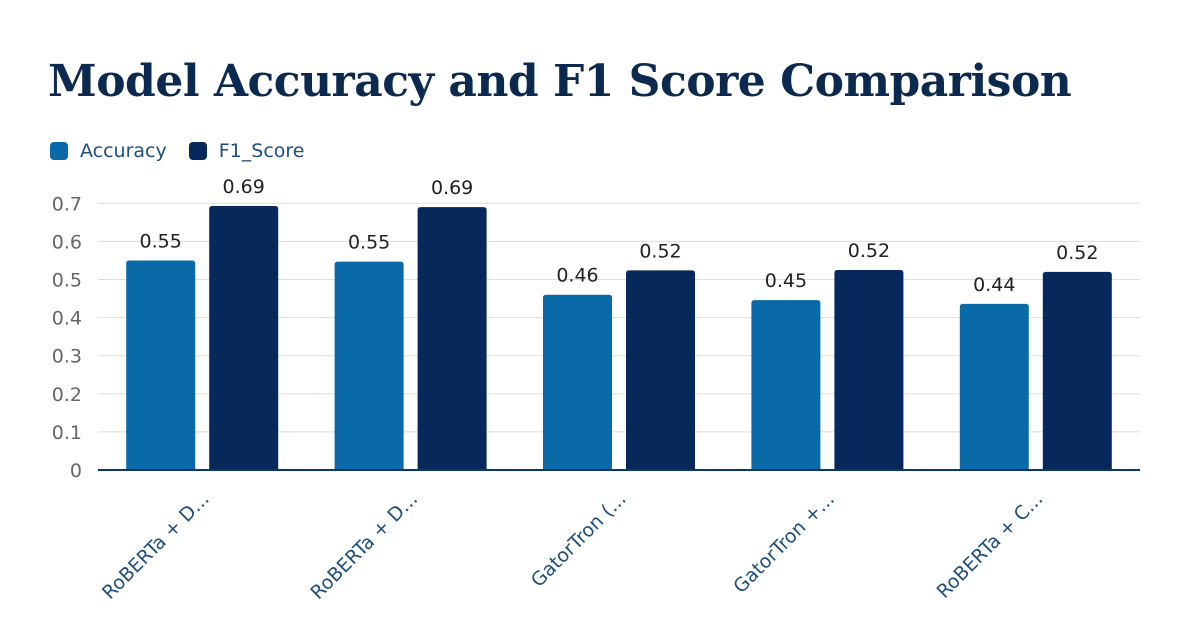 This screenshot has height=644, width=1192. What do you see at coordinates (59, 151) in the screenshot?
I see `legend-swatch-accuracy` at bounding box center [59, 151].